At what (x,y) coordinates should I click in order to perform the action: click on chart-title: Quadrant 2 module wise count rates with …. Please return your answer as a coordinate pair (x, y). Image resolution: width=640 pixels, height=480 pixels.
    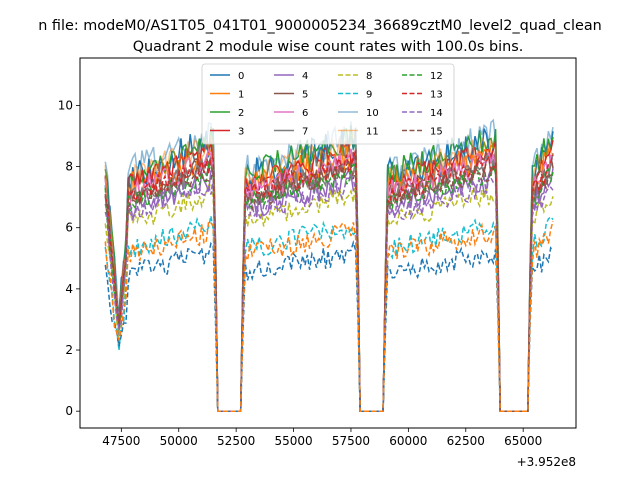
    Looking at the image, I should click on (328, 47).